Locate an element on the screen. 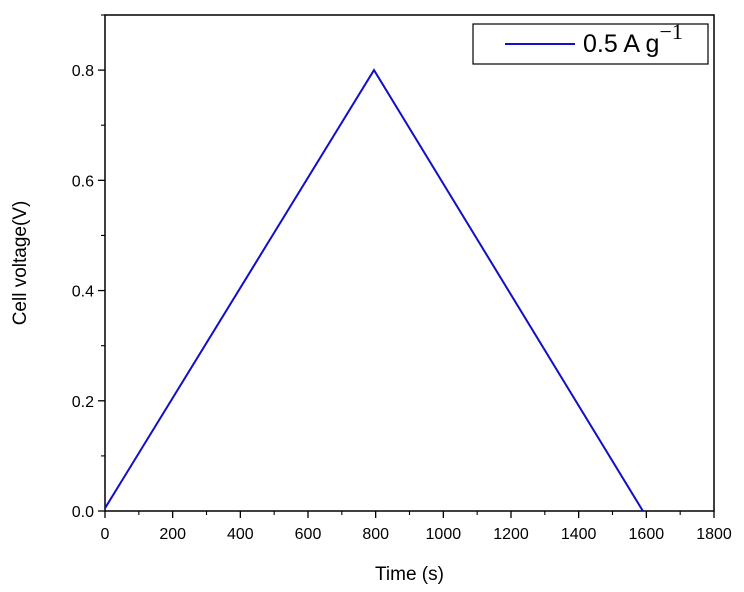 This screenshot has height=592, width=744. x-tick-label: 1400 is located at coordinates (579, 534).